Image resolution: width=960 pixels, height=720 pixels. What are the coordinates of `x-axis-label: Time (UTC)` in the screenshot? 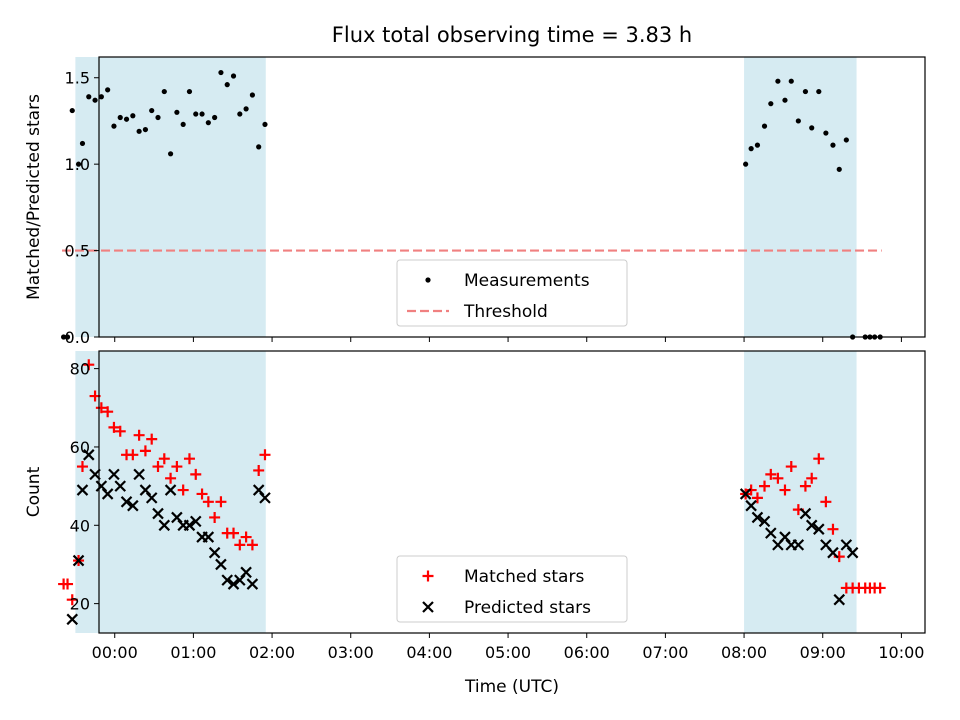 It's located at (511, 687).